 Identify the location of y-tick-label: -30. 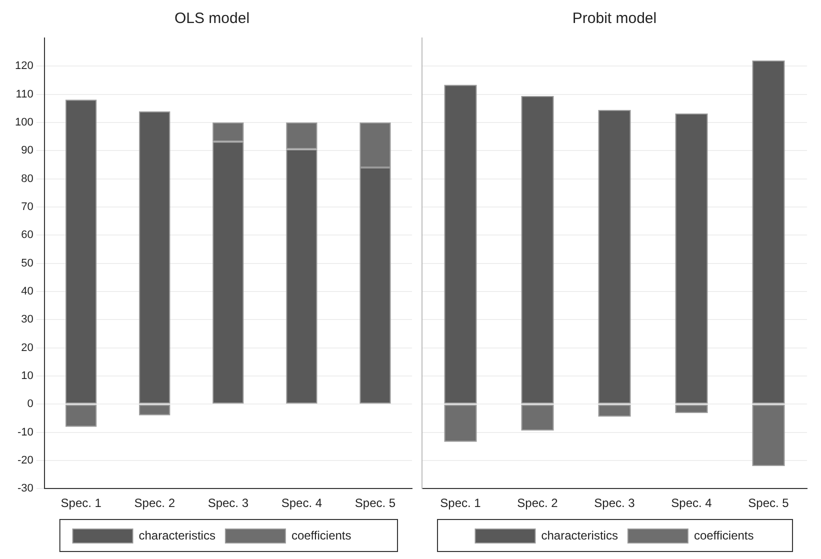
(25, 488).